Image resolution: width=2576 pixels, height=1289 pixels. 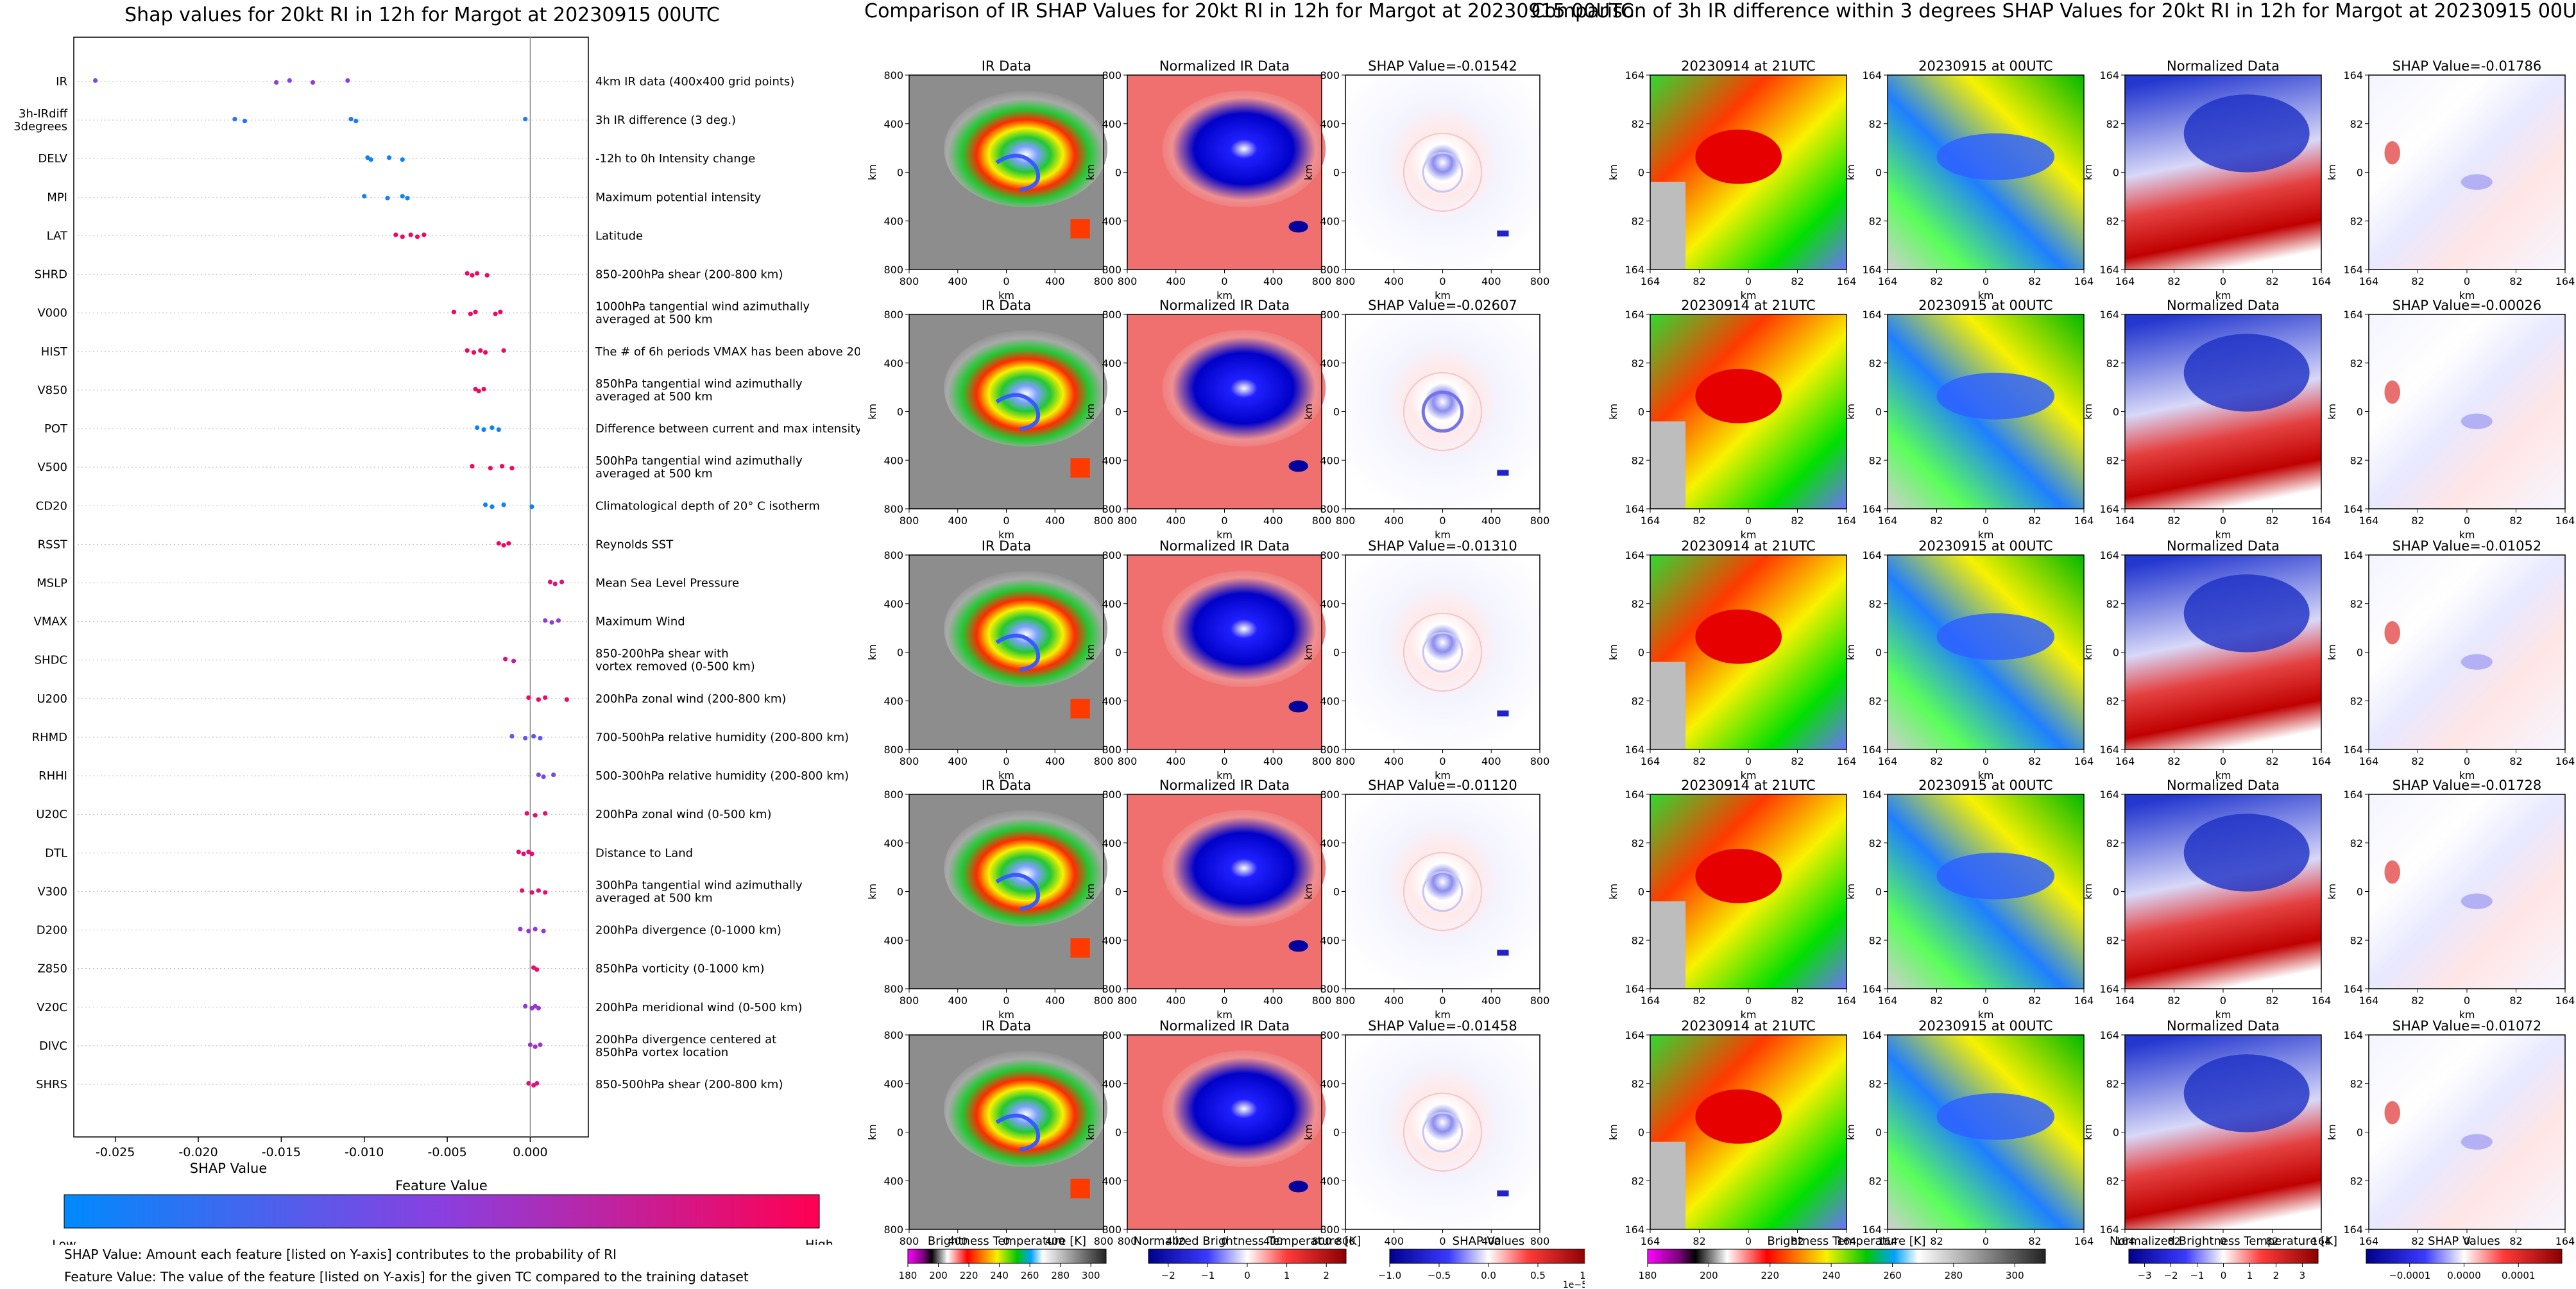 I want to click on shap-field, so click(x=1443, y=1132).